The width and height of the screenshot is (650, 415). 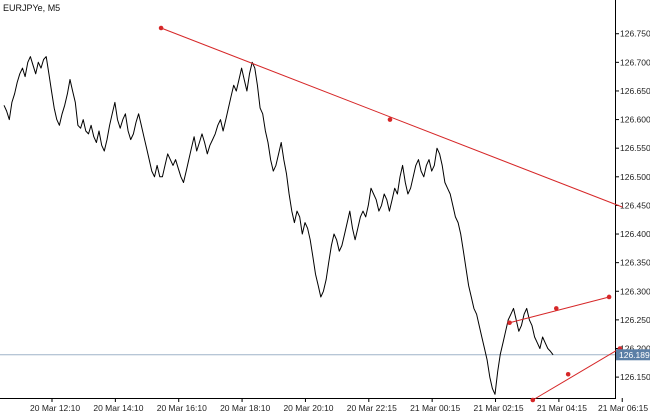 I want to click on y-tick-label: 126.750, so click(x=635, y=34).